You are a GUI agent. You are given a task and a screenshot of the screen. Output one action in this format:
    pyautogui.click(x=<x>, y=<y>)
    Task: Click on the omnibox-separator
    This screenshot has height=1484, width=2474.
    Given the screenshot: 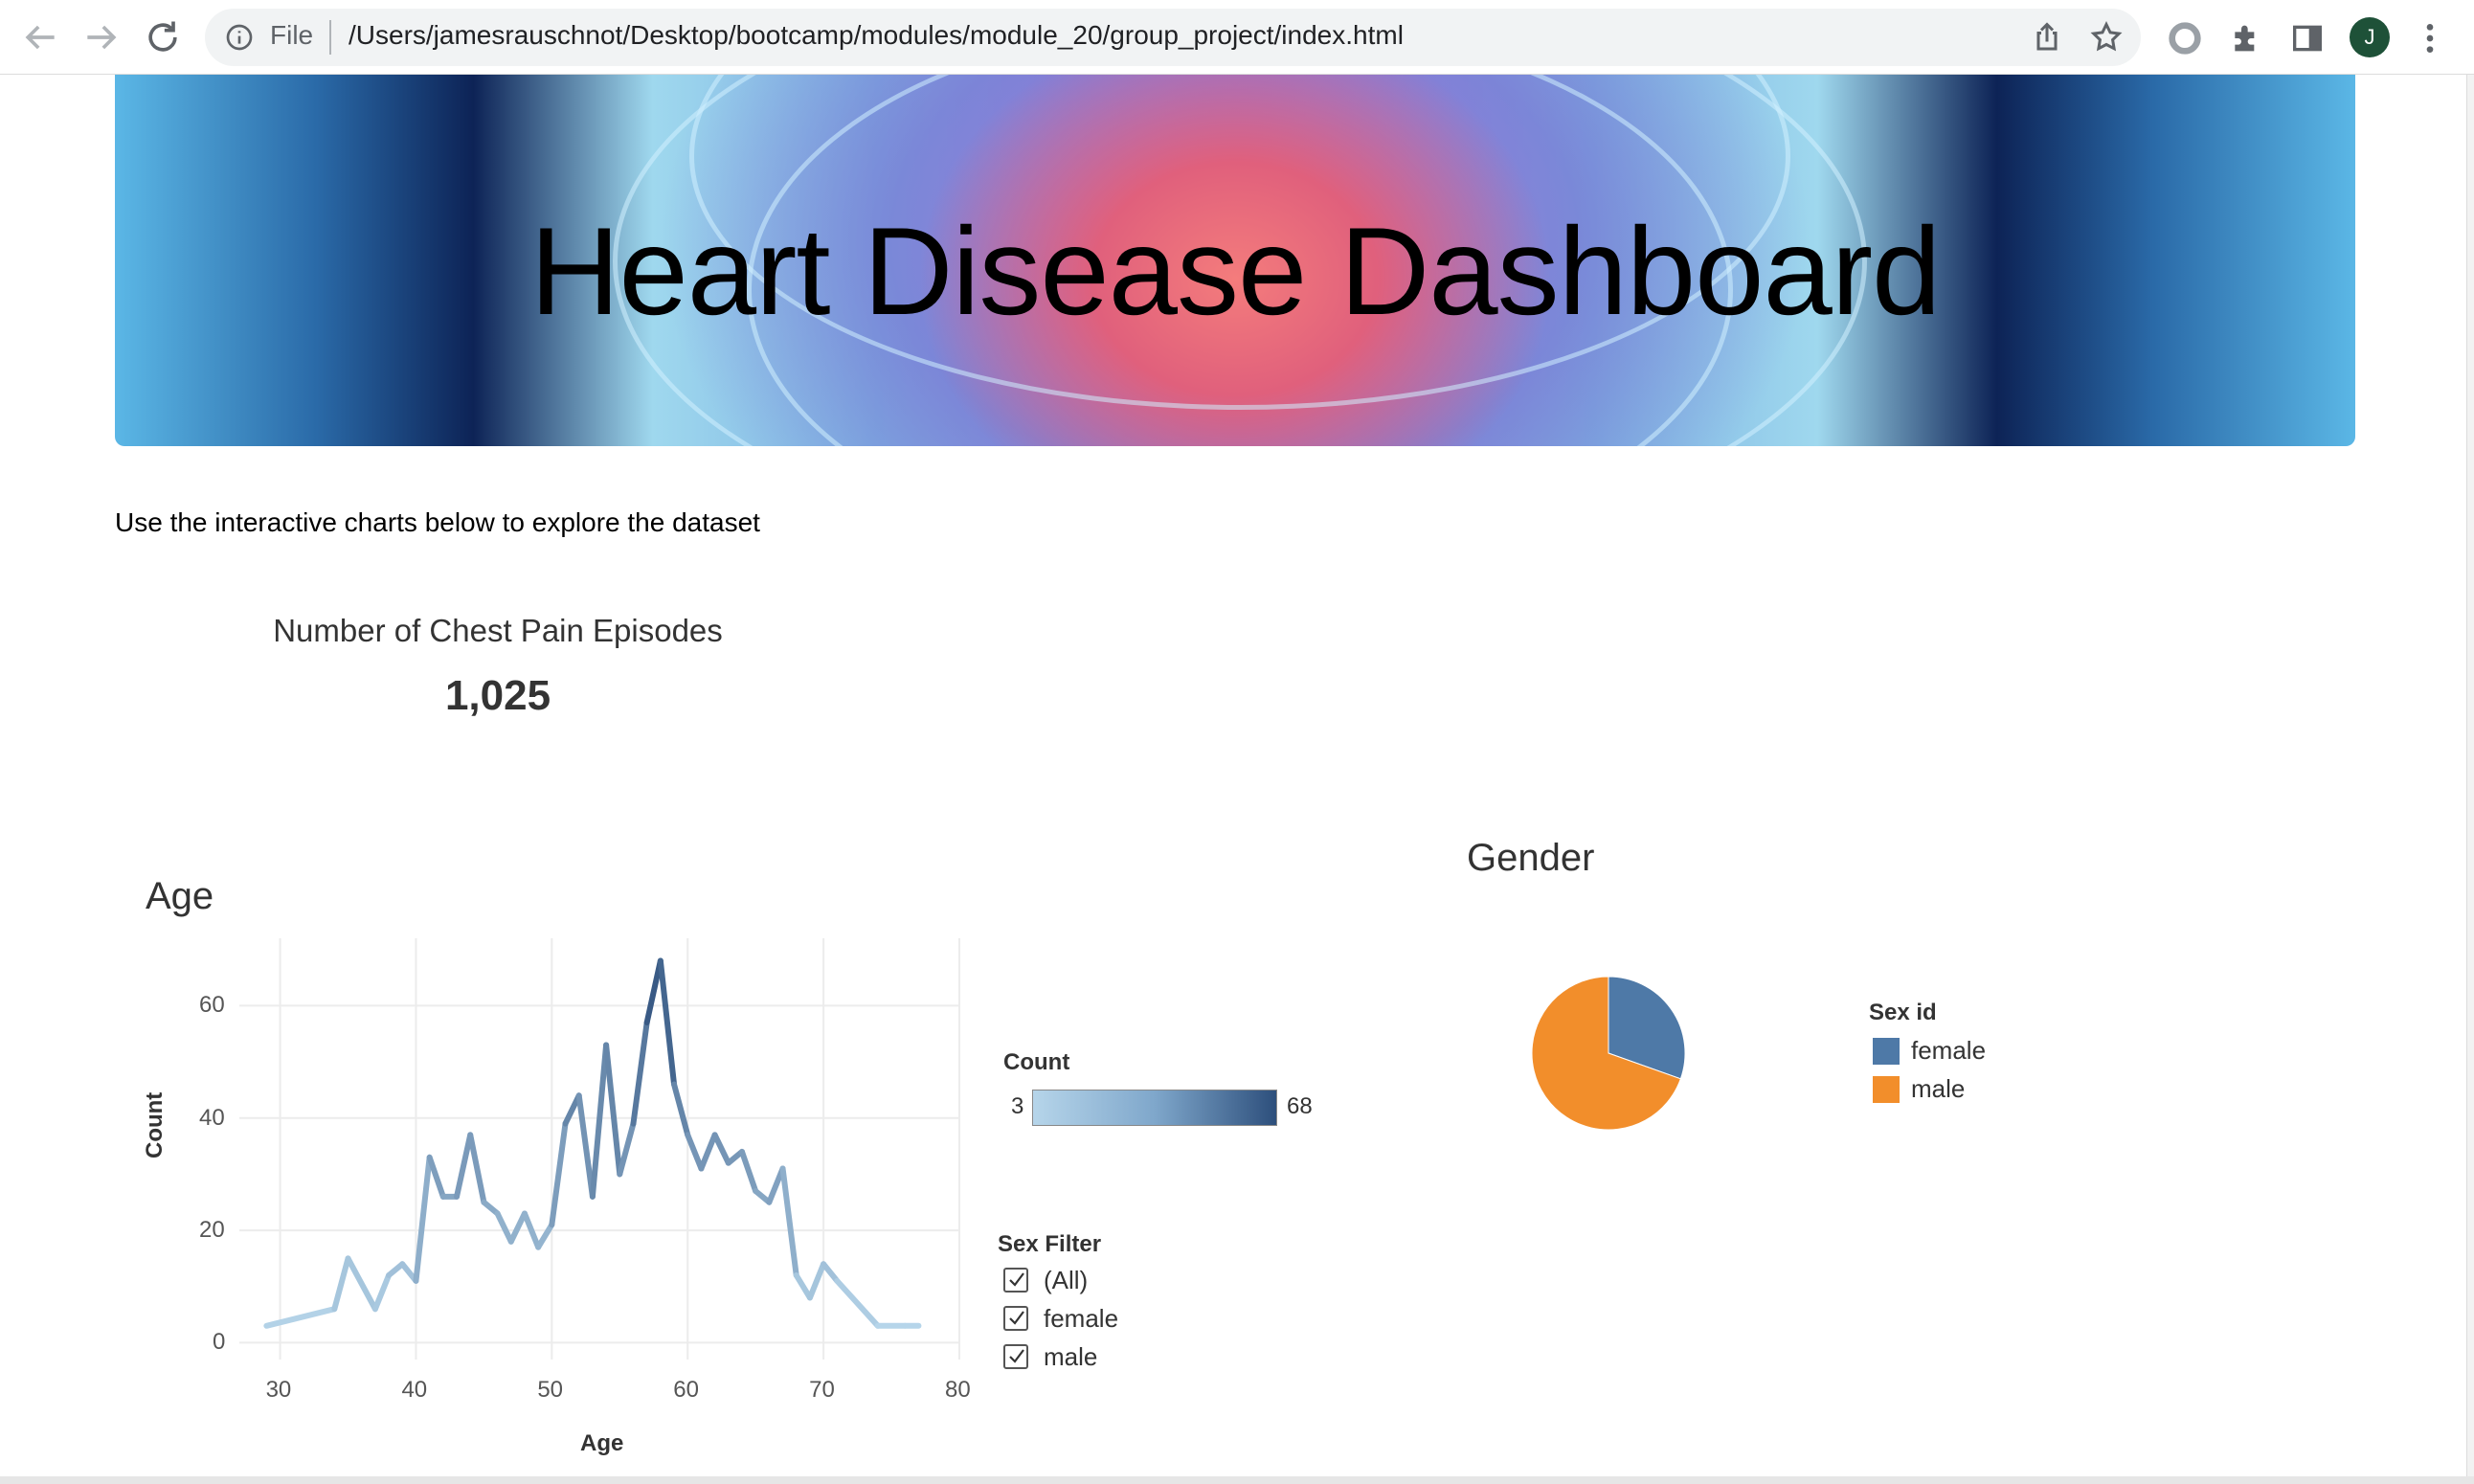 What is the action you would take?
    pyautogui.click(x=330, y=37)
    